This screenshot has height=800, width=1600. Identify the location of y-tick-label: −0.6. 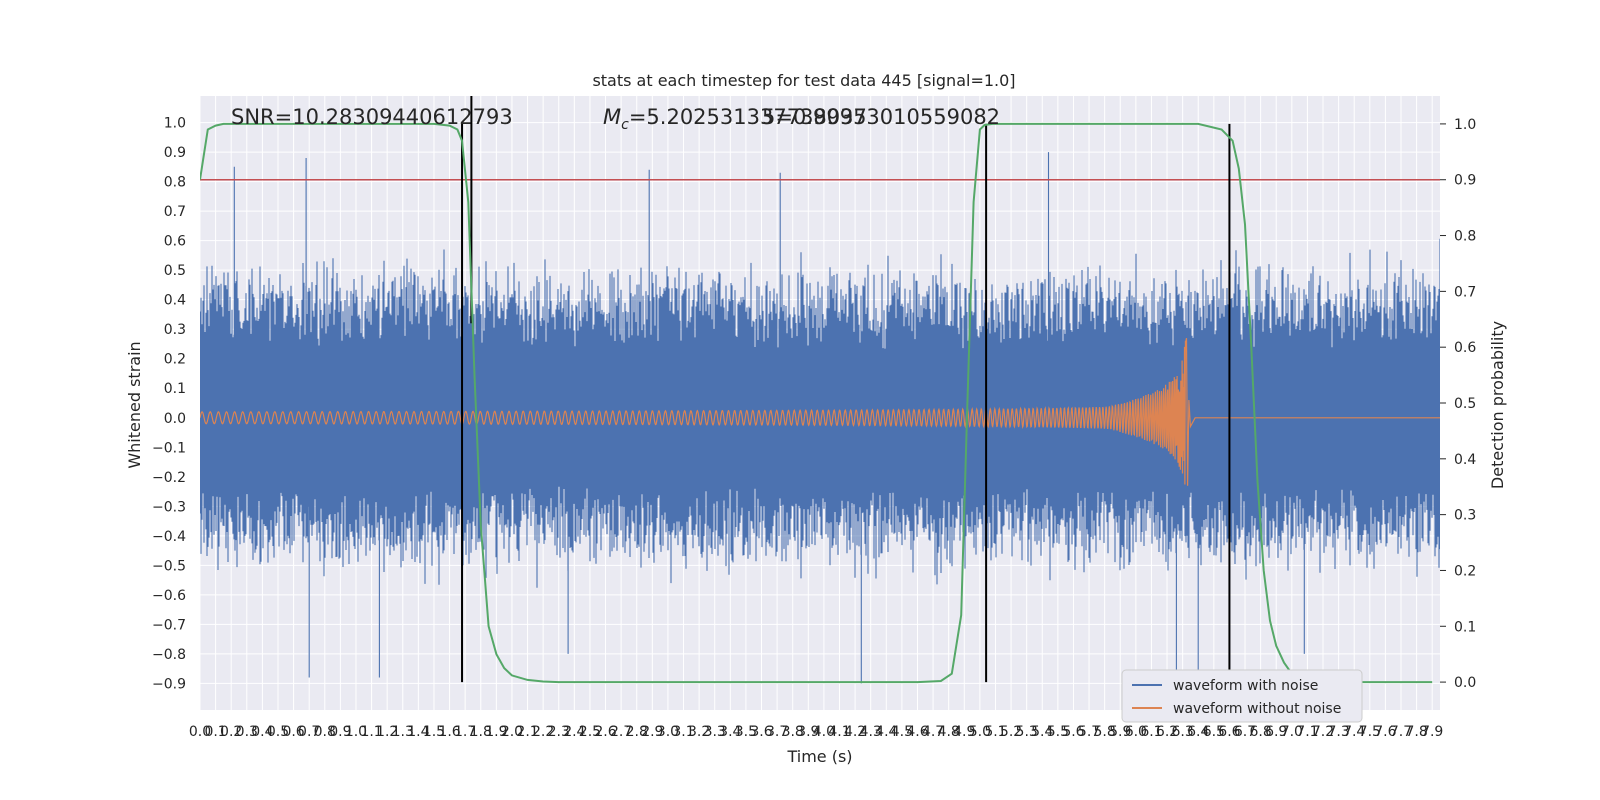
(169, 596).